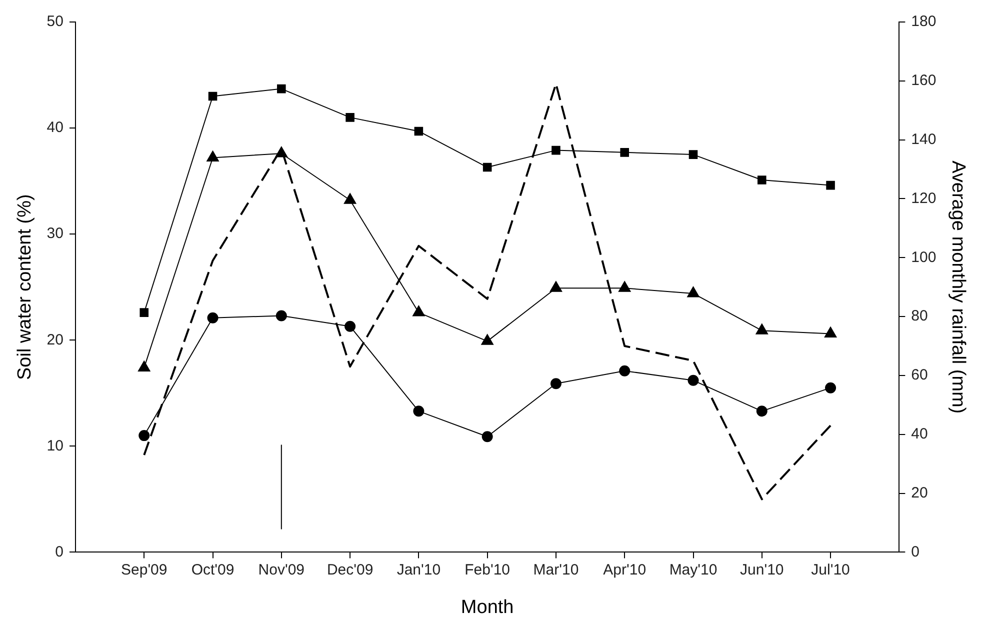 This screenshot has height=631, width=985. Describe the element at coordinates (55, 21) in the screenshot. I see `y-tick-label: 50` at that location.